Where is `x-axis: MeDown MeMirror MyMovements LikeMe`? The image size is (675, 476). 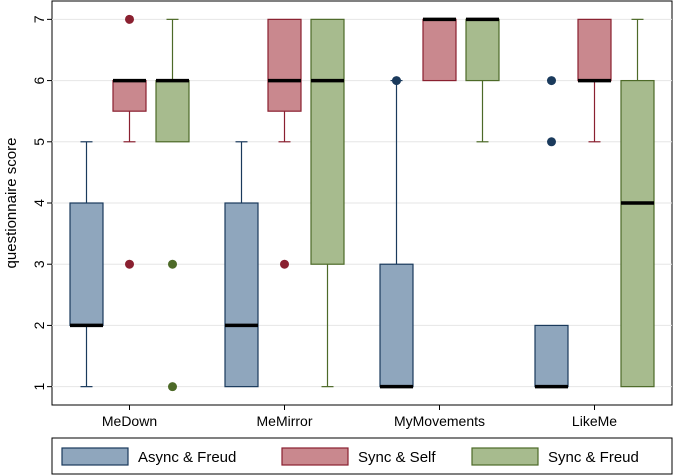
x-axis: MeDown MeMirror MyMovements LikeMe is located at coordinates (359, 417).